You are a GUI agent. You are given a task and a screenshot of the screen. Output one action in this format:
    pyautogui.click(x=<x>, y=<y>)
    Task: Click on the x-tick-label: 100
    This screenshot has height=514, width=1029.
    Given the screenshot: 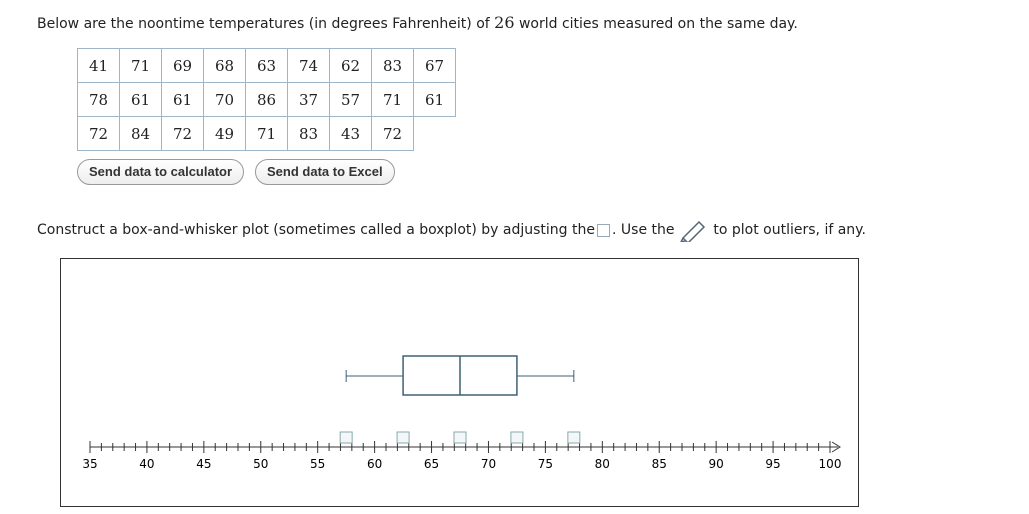 What is the action you would take?
    pyautogui.click(x=830, y=464)
    